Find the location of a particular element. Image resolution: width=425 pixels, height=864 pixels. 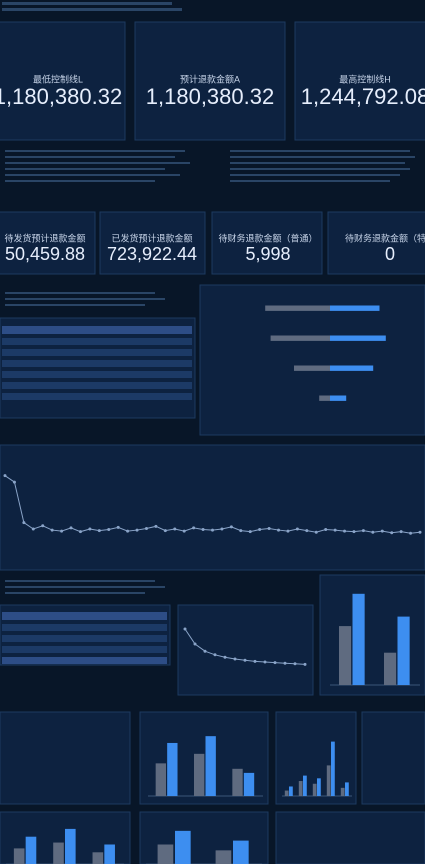

kpi-value: 50,459.88 is located at coordinates (45, 254).